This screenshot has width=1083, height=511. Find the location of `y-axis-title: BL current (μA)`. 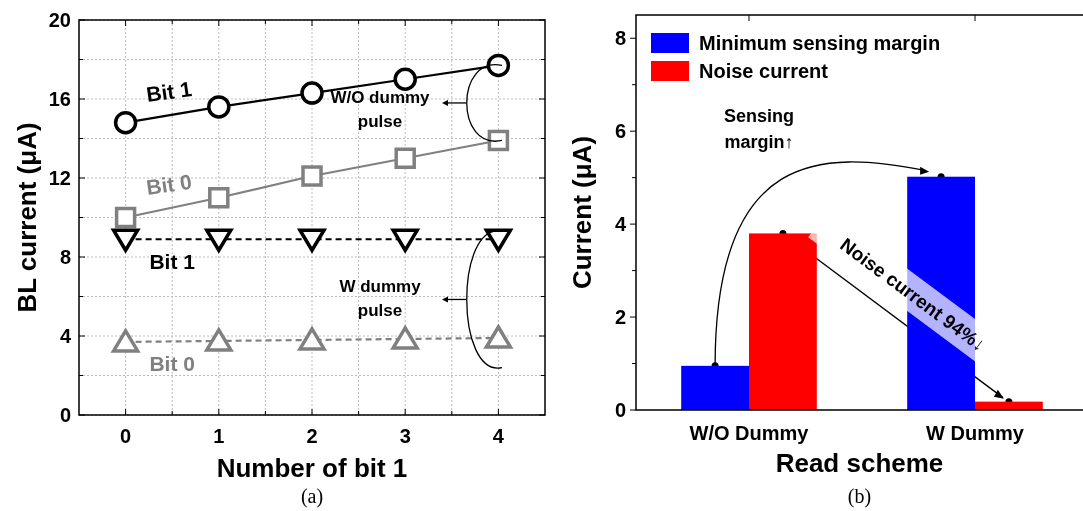

y-axis-title: BL current (μA) is located at coordinates (27, 217).